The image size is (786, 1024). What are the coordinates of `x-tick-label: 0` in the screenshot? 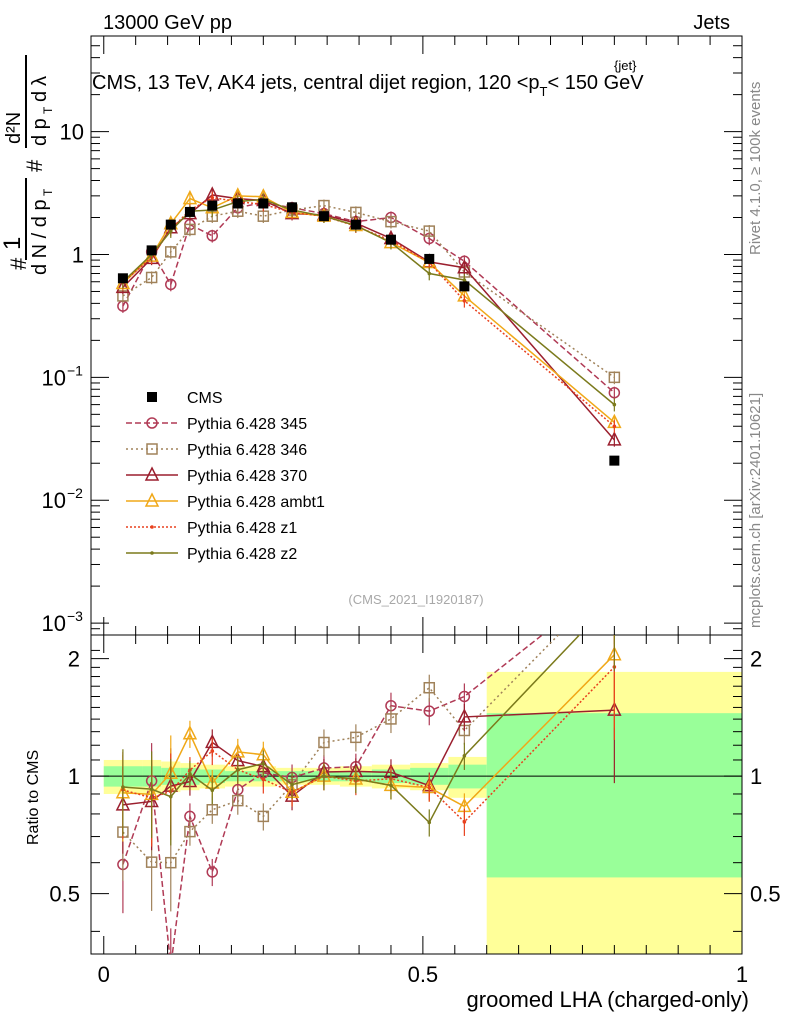 It's located at (104, 974).